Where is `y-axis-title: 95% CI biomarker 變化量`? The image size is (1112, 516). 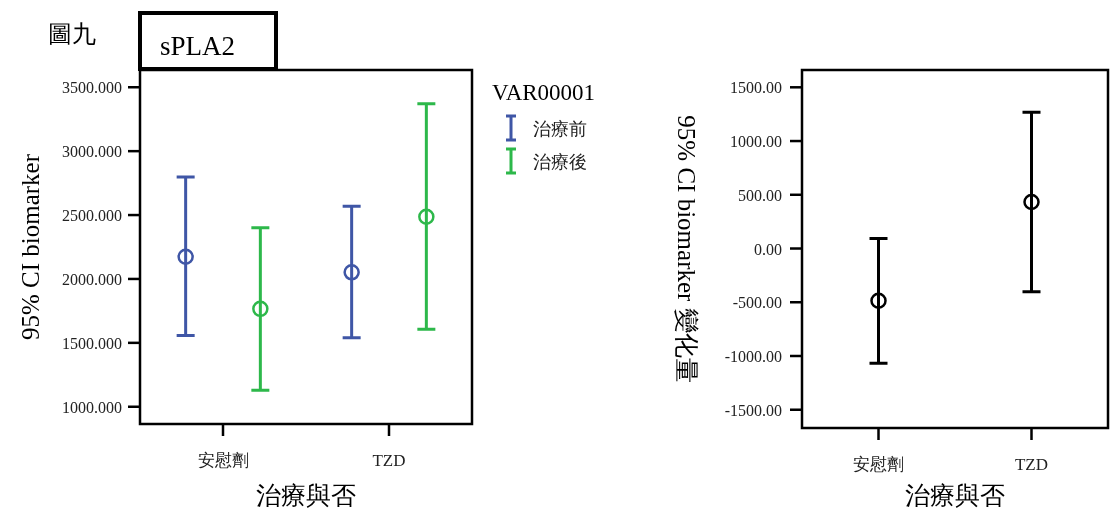
y-axis-title: 95% CI biomarker 變化量 is located at coordinates (686, 249).